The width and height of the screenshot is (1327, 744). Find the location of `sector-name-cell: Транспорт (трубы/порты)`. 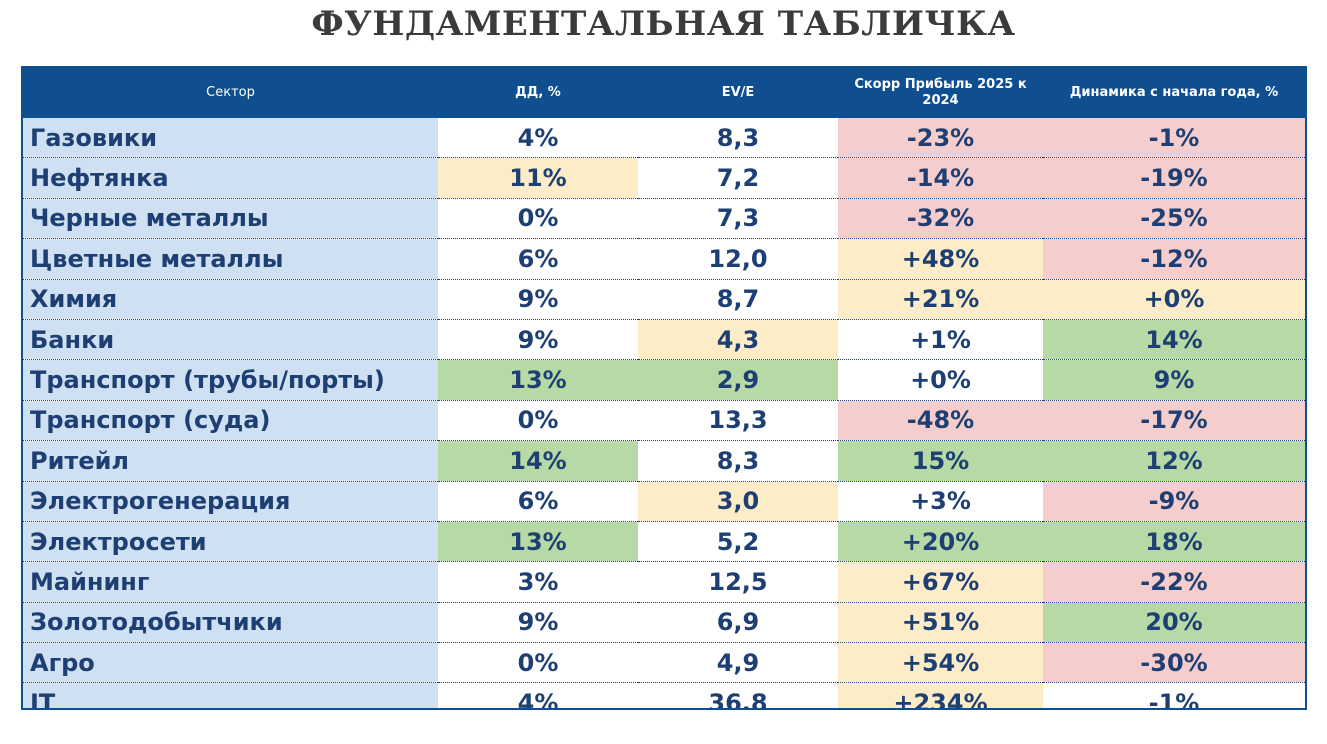

sector-name-cell: Транспорт (трубы/порты) is located at coordinates (230, 380).